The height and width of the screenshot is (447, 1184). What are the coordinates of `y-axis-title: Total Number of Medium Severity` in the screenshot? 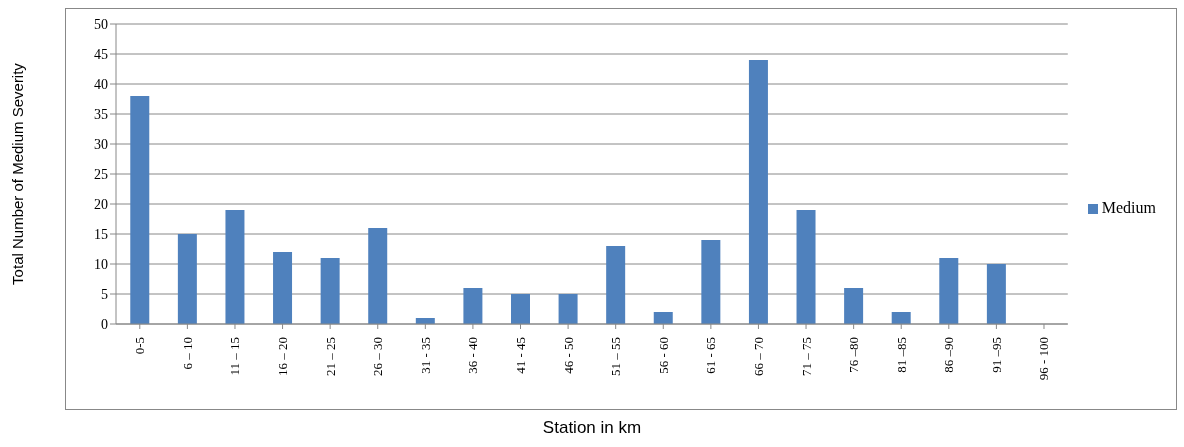 It's located at (18, 173).